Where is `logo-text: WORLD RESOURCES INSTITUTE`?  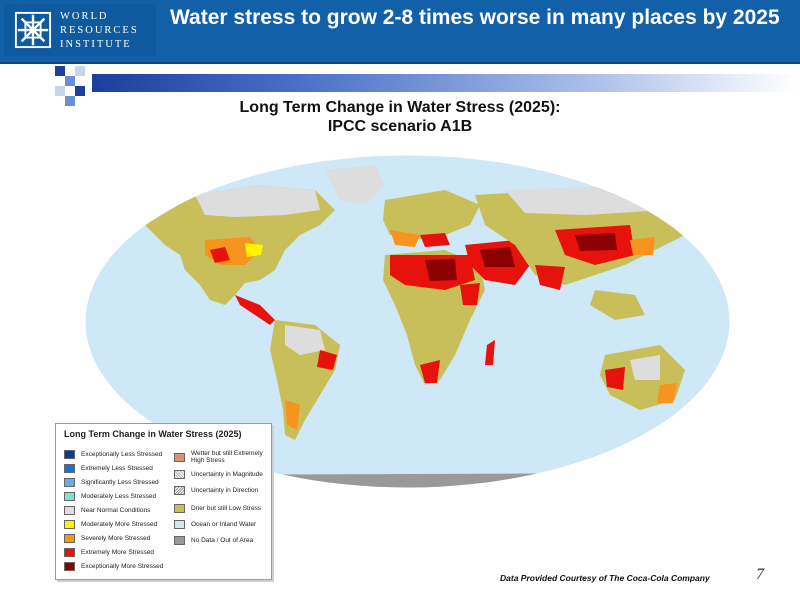 logo-text: WORLD RESOURCES INSTITUTE is located at coordinates (99, 31).